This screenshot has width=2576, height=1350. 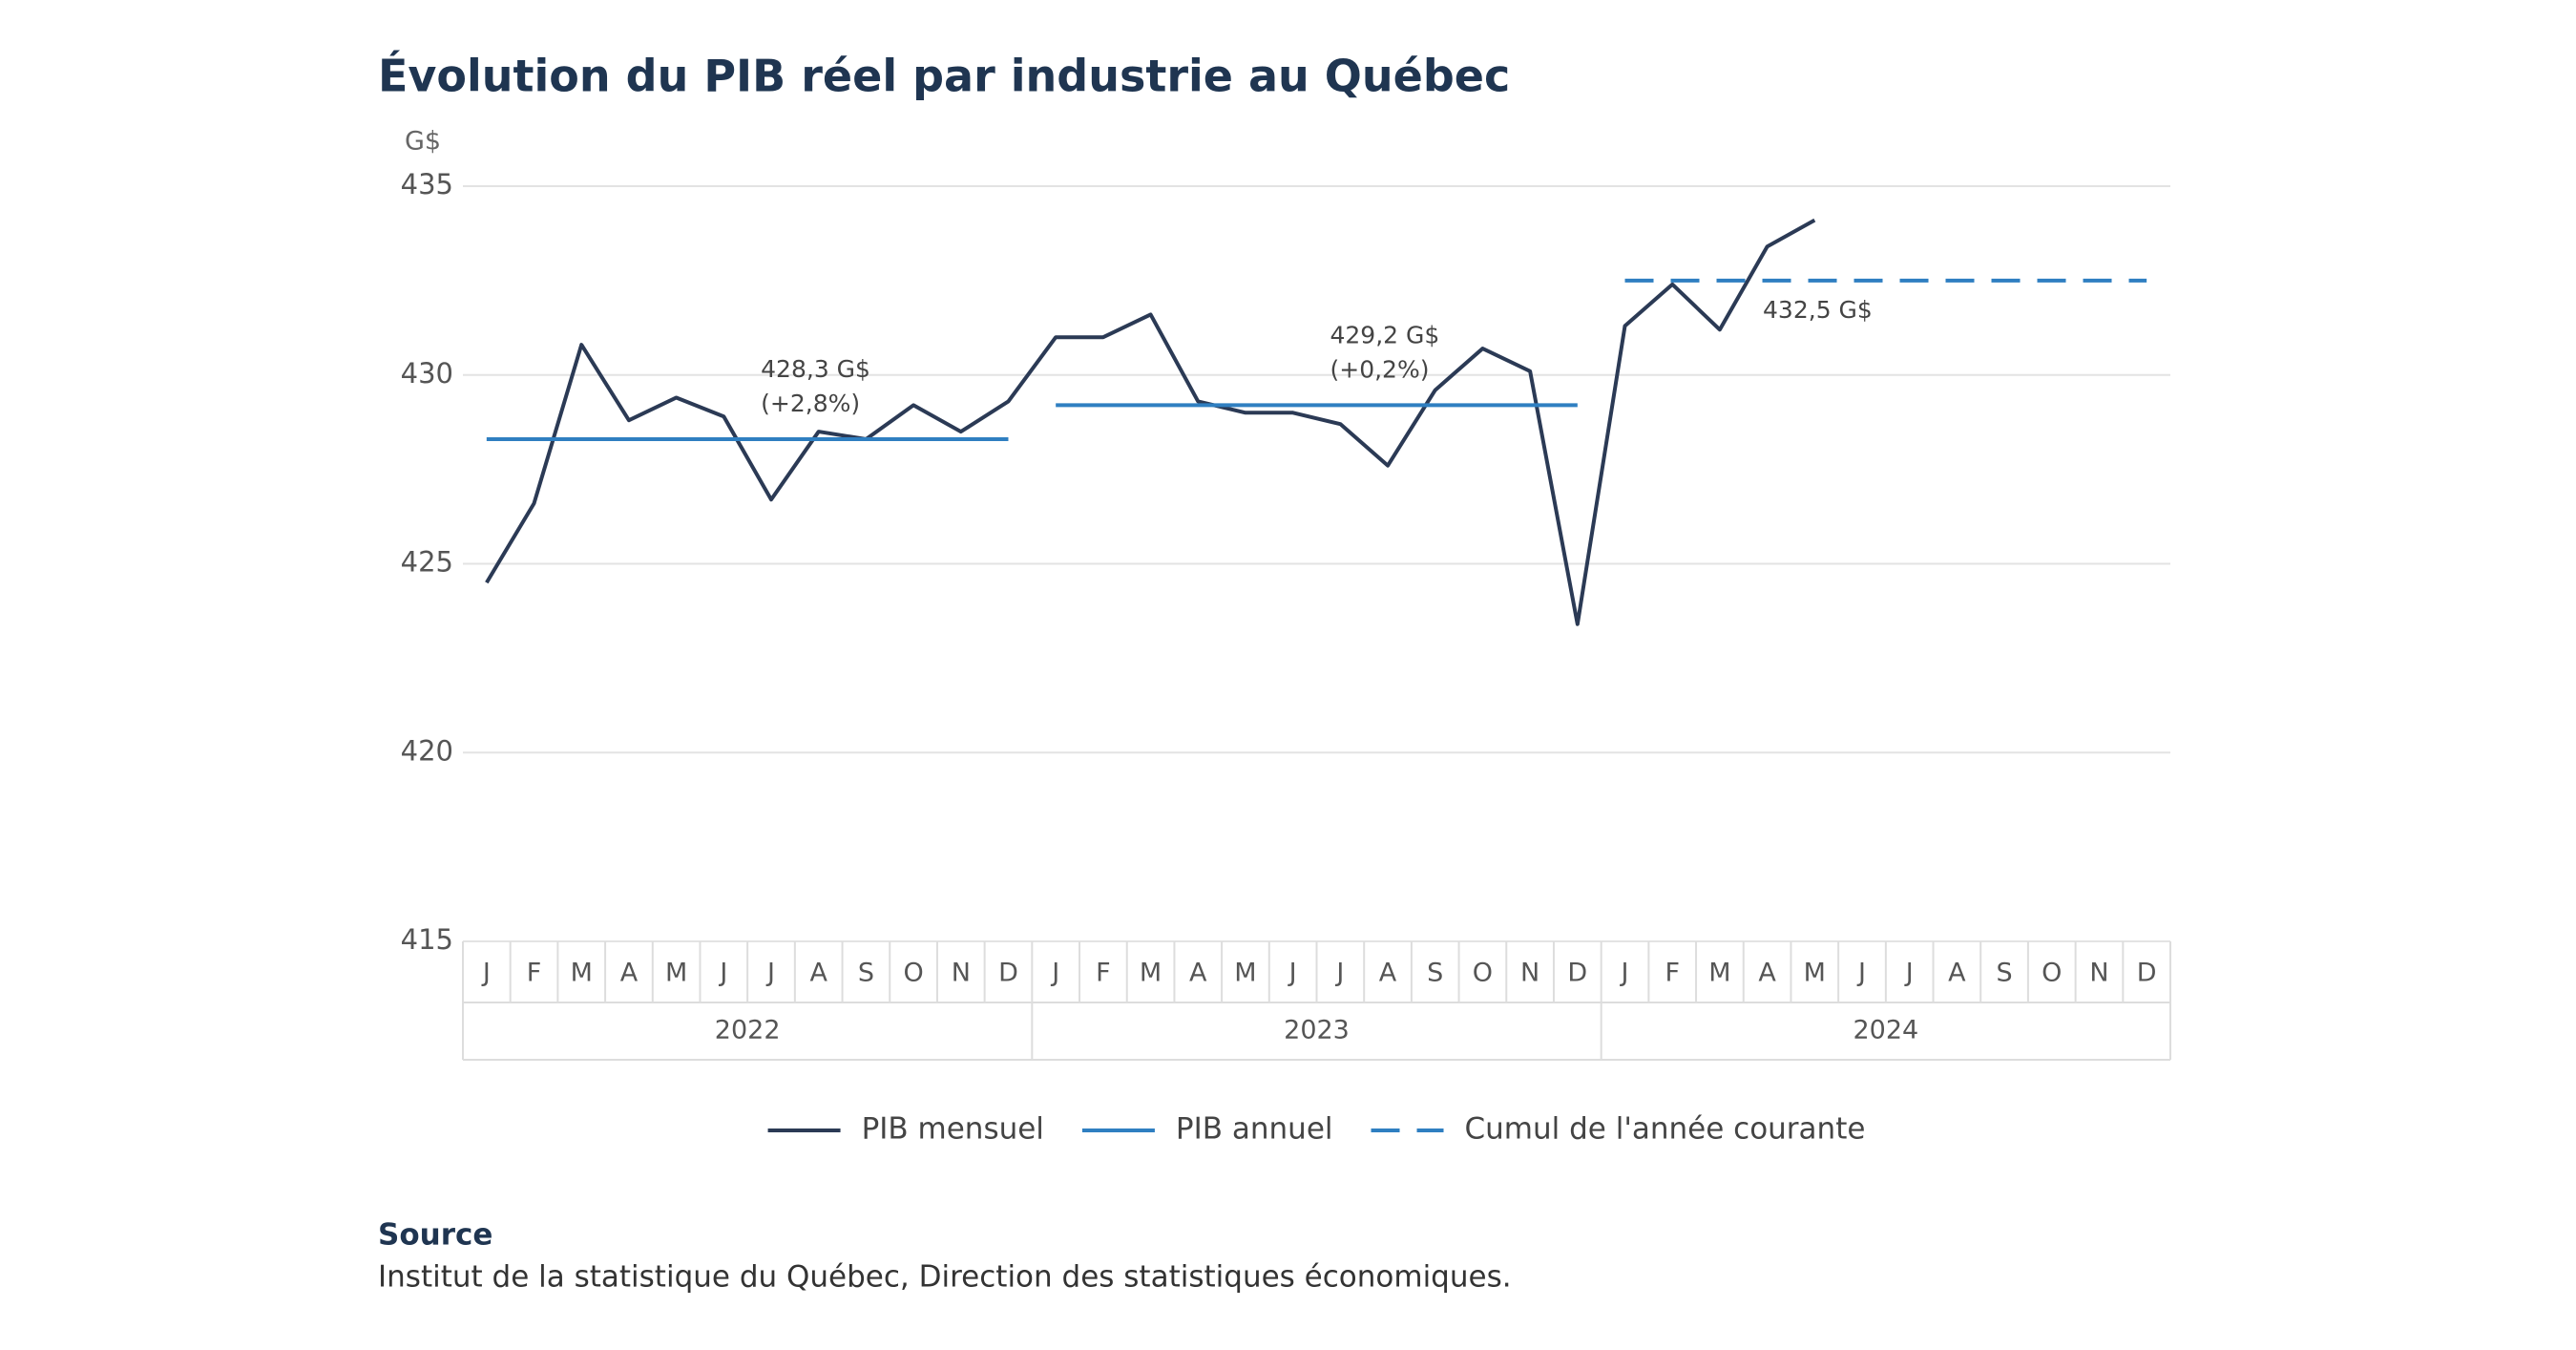 I want to click on year-label: 2024, so click(x=1885, y=1030).